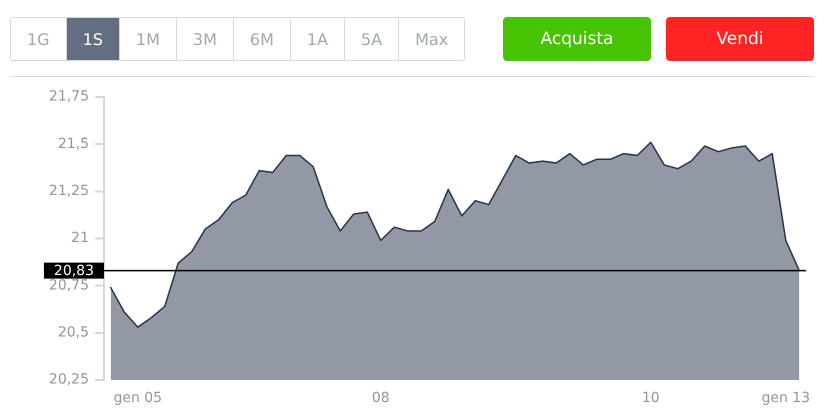 This screenshot has width=824, height=414. Describe the element at coordinates (431, 39) in the screenshot. I see `range-button: Max` at that location.